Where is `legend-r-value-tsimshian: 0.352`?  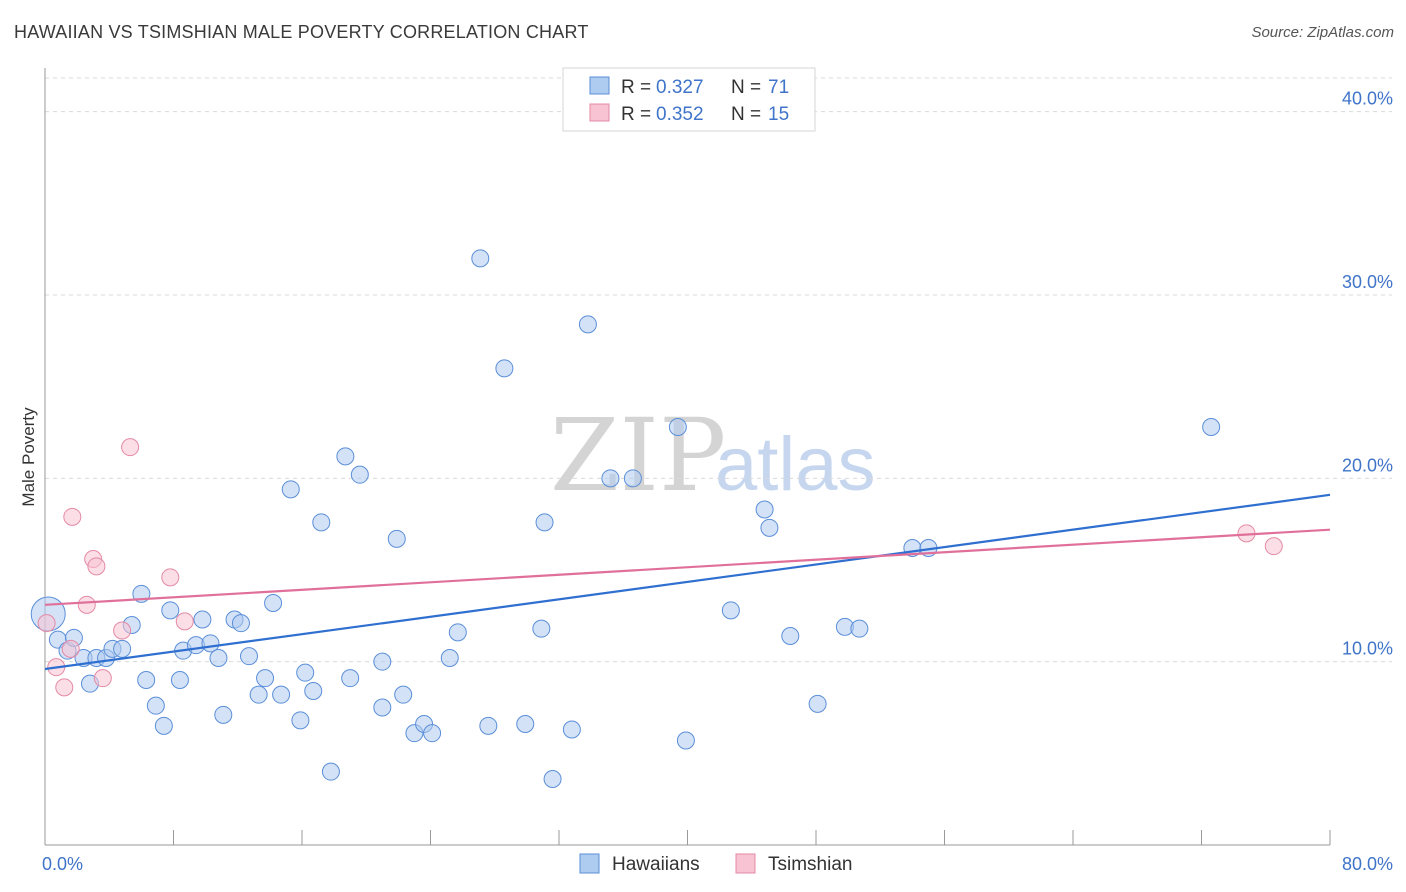
legend-r-value-tsimshian: 0.352 is located at coordinates (680, 114).